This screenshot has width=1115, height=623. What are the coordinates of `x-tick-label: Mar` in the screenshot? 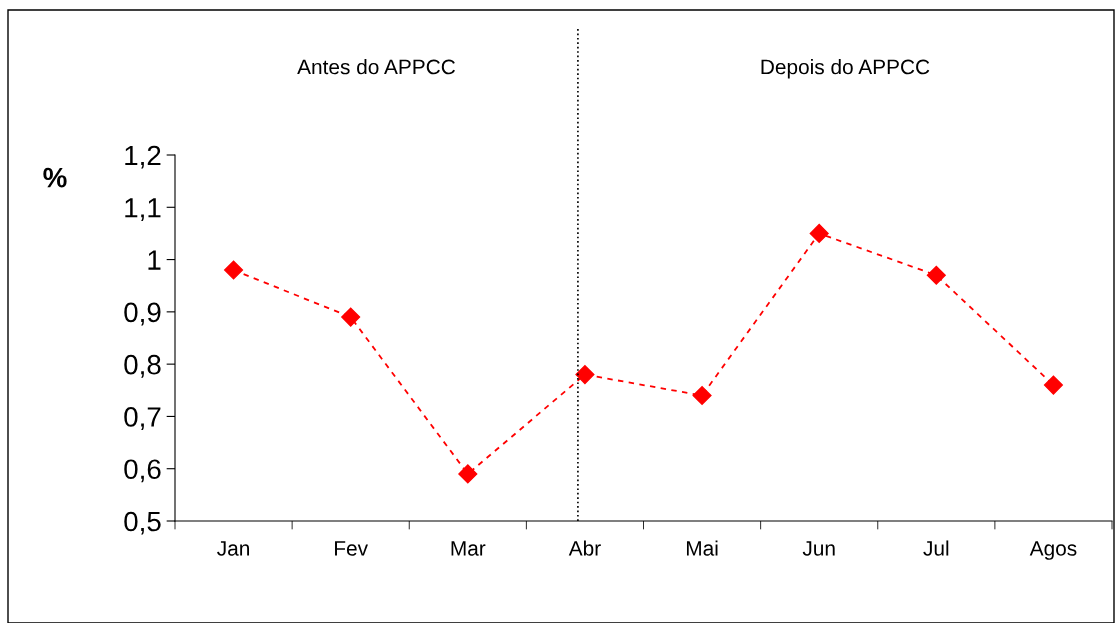 It's located at (468, 548).